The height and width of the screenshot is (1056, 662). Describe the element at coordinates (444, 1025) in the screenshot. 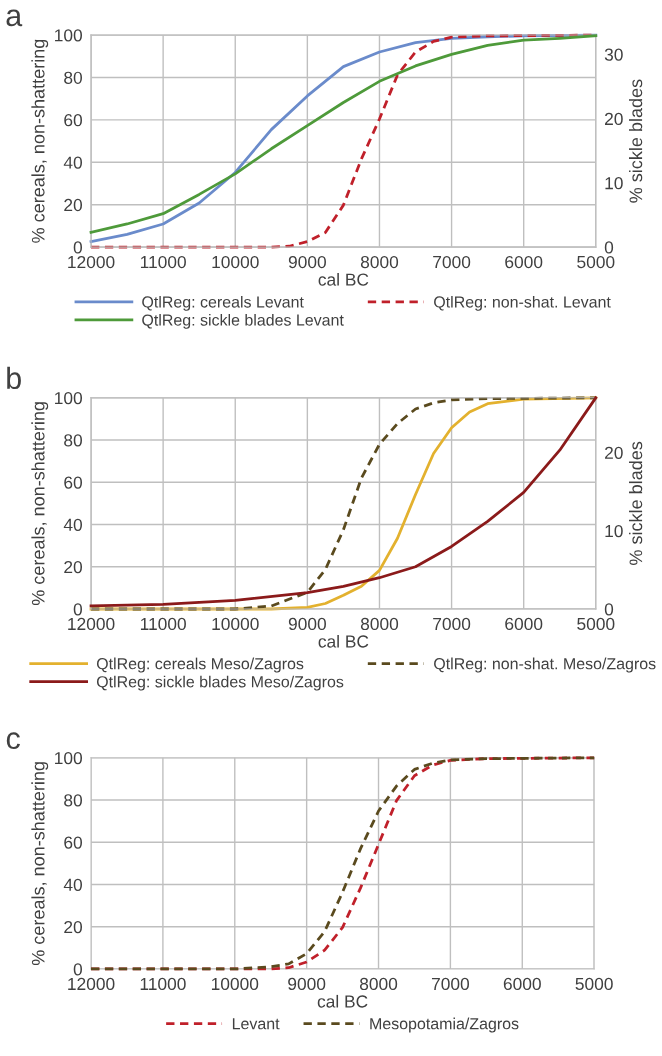

I see `legend-label: Mesopotamia/Zagros` at that location.